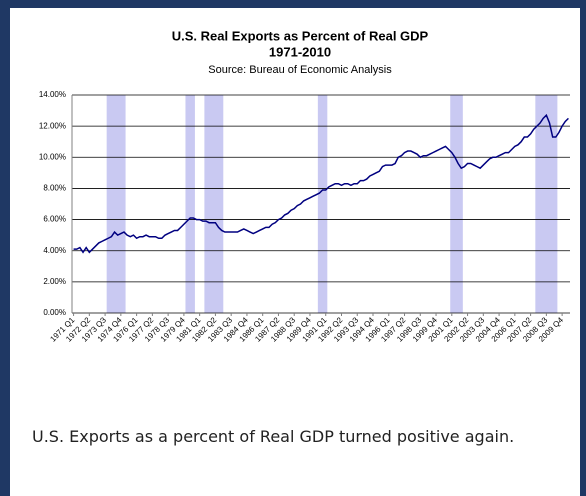 Image resolution: width=586 pixels, height=496 pixels. I want to click on y-tick-label: 0.00%, so click(54, 312).